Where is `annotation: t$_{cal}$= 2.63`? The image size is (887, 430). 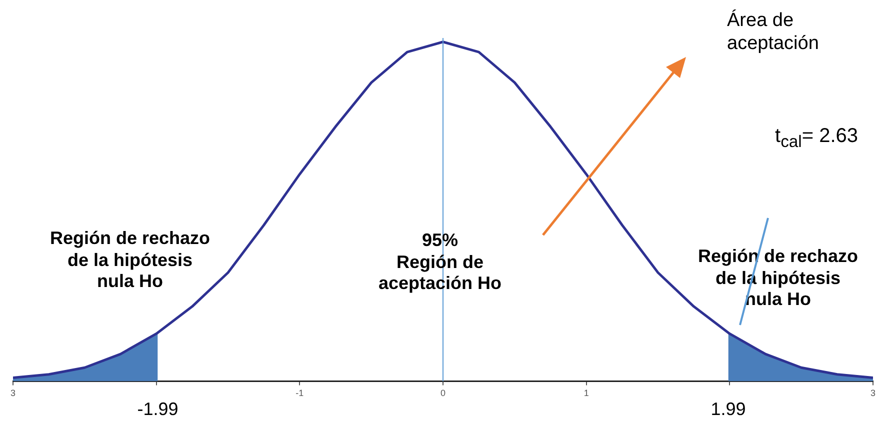
annotation: t$_{cal}$= 2.63 is located at coordinates (816, 138).